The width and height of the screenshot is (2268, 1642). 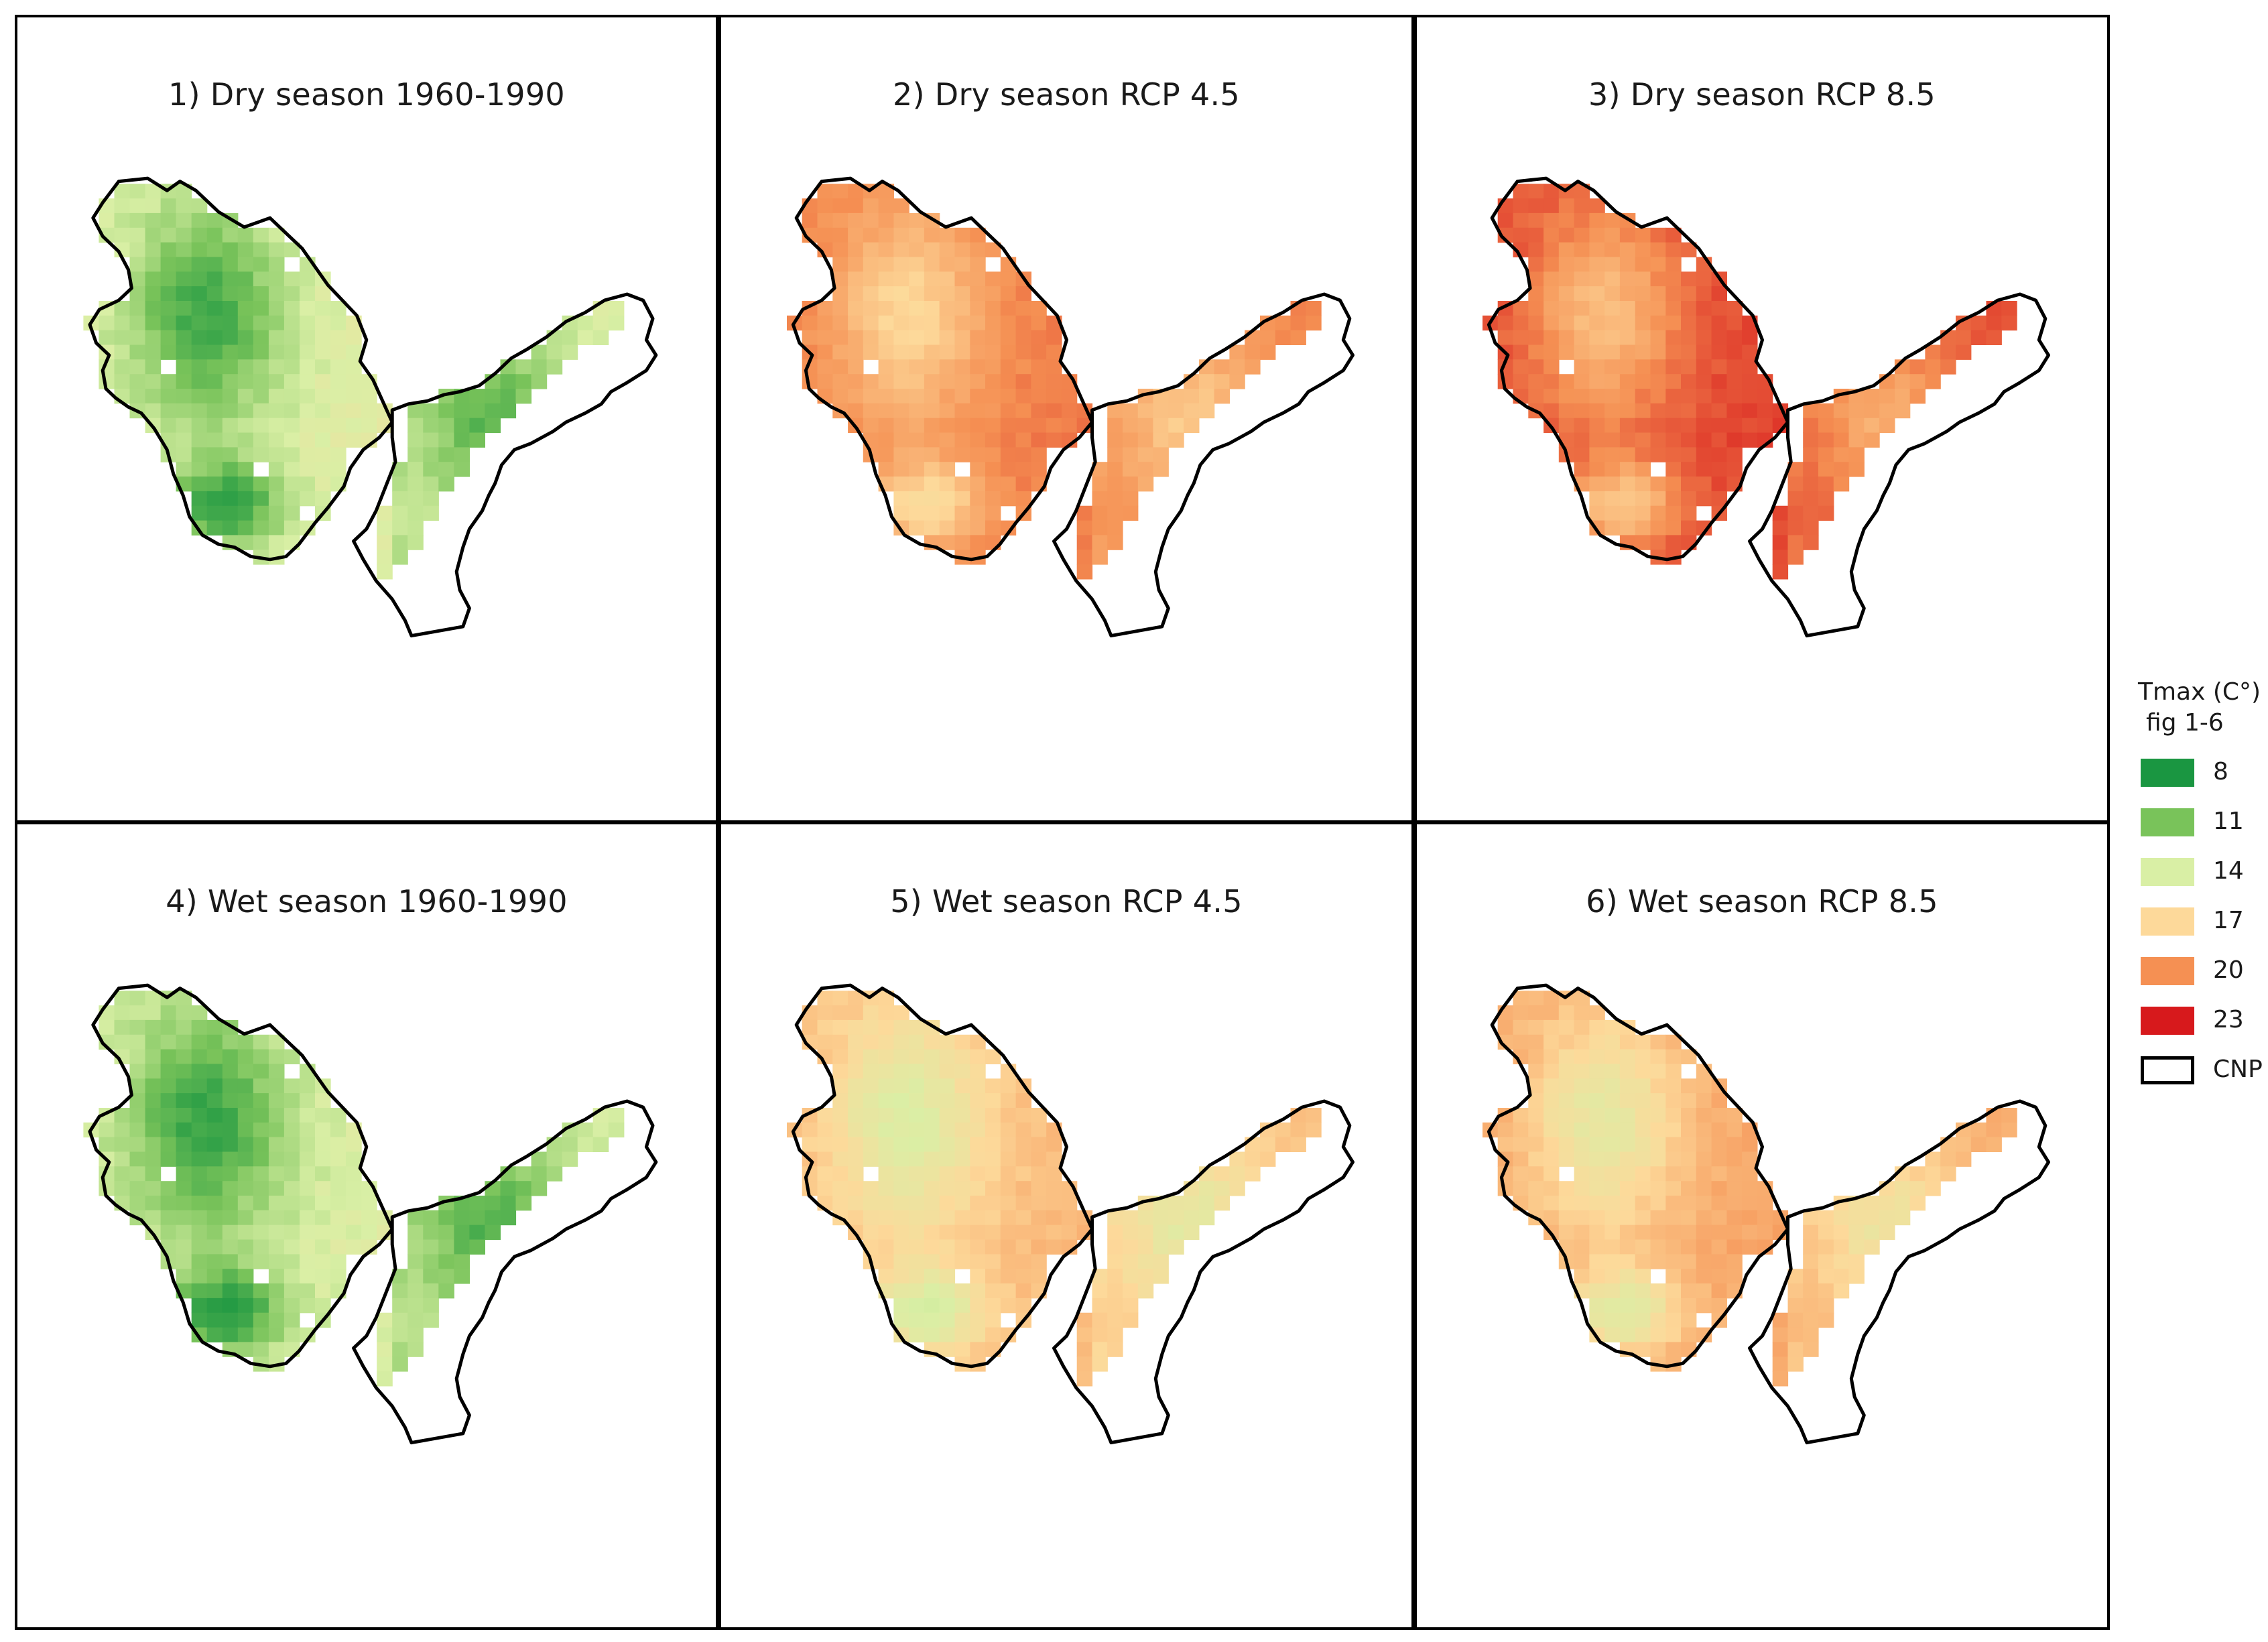 I want to click on panel-title-2: 2) Dry season RCP 4.5, so click(x=1066, y=94).